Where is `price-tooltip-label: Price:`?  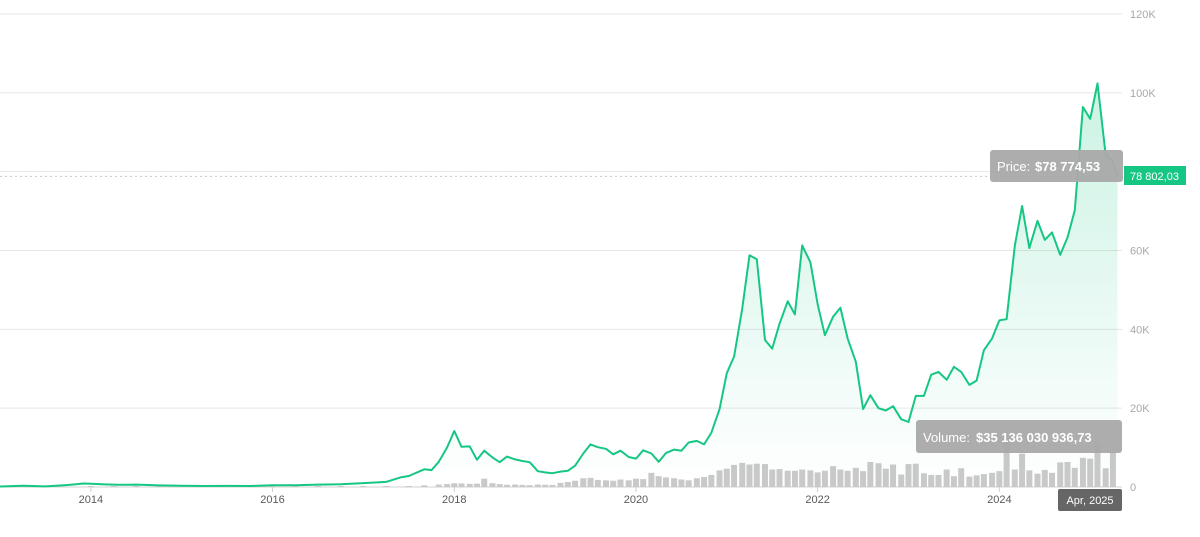
price-tooltip-label: Price: is located at coordinates (1013, 166).